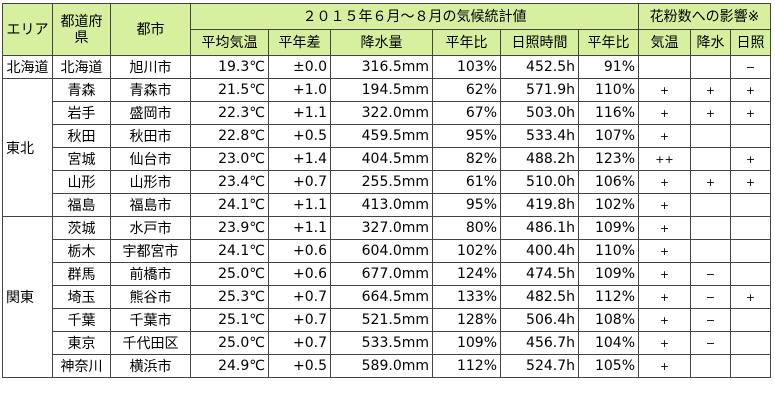 The image size is (775, 418). What do you see at coordinates (81, 205) in the screenshot?
I see `name-cell: 福島` at bounding box center [81, 205].